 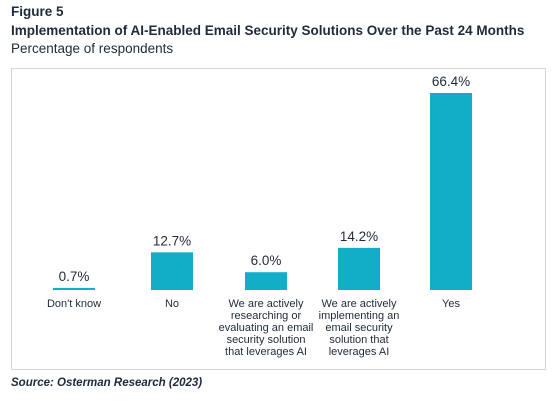 I want to click on data-label-4: 14.2%, so click(x=359, y=236).